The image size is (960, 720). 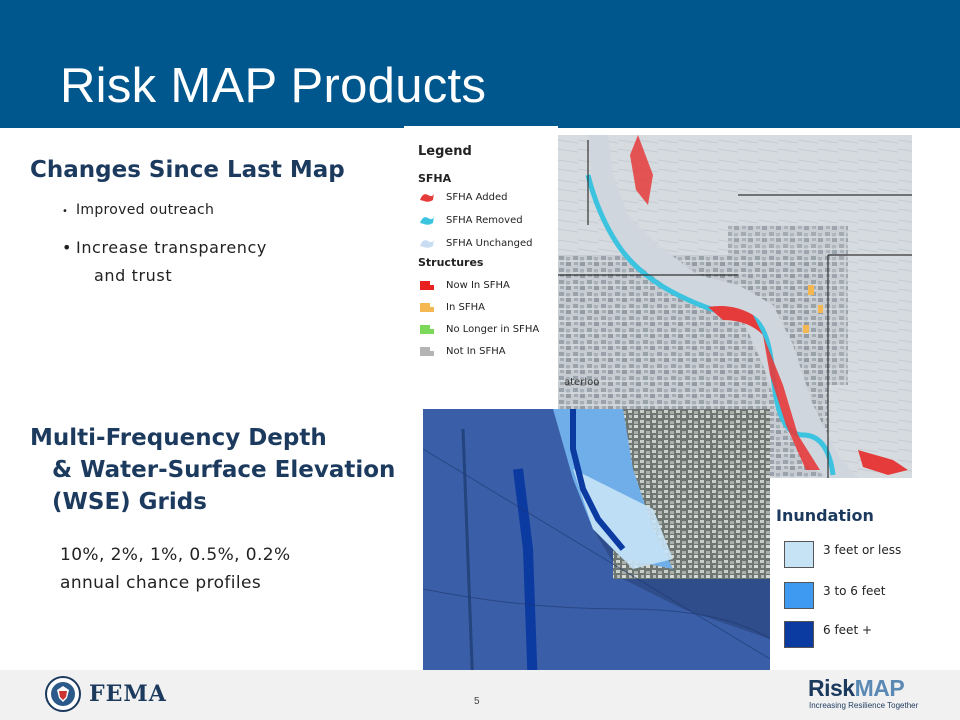 What do you see at coordinates (427, 329) in the screenshot?
I see `no-longer-in-sfha-swatch-icon` at bounding box center [427, 329].